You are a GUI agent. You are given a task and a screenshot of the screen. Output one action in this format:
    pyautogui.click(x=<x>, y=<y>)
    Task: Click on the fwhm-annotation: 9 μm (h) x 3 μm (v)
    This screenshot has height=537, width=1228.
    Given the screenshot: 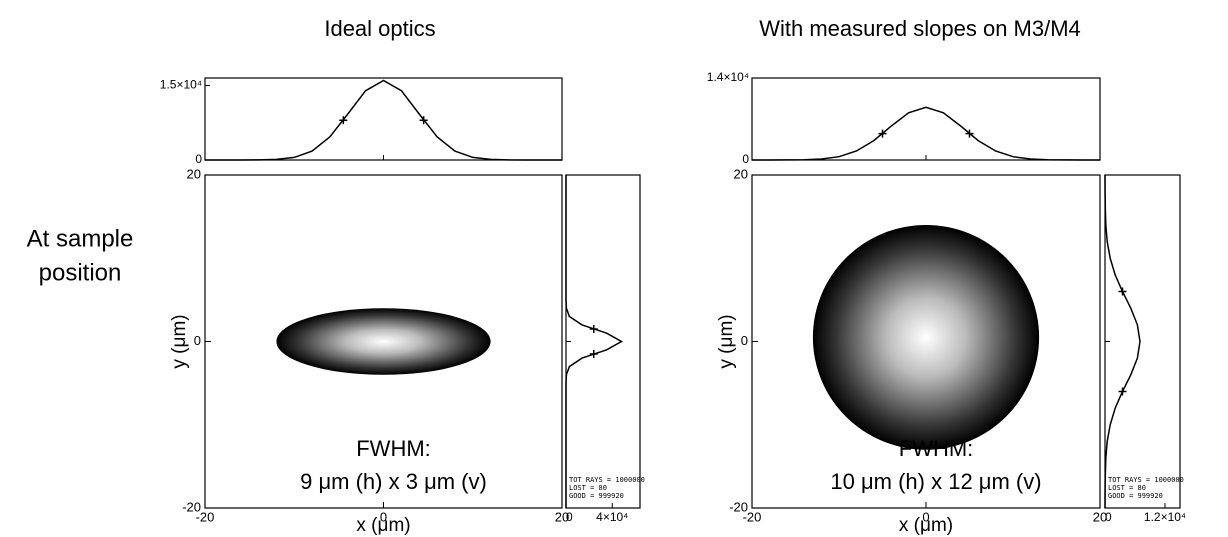 What is the action you would take?
    pyautogui.click(x=393, y=481)
    